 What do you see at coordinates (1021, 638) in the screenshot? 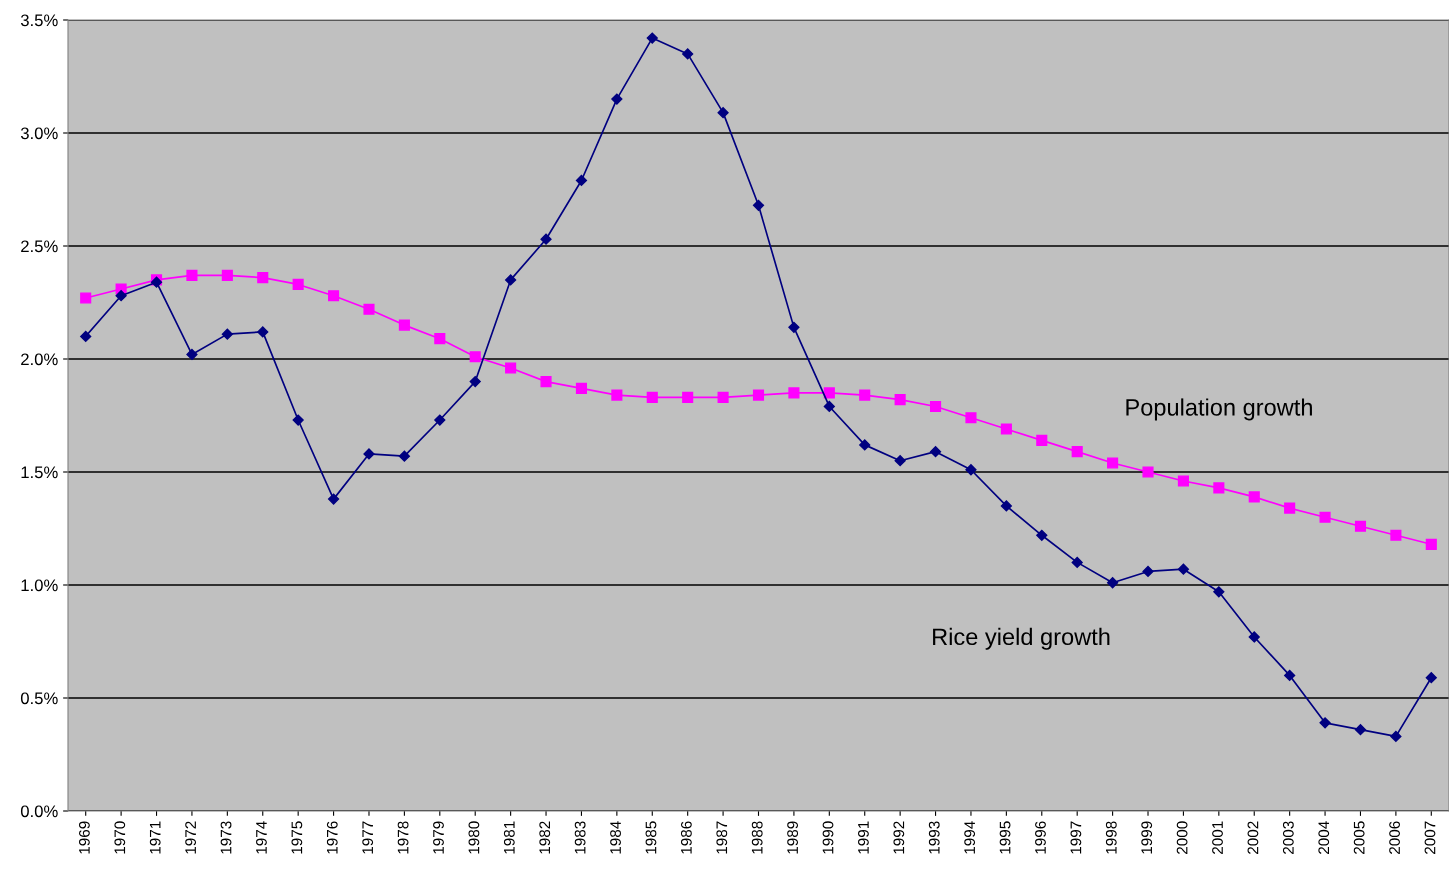
I see `series-label: Rice yield growth` at bounding box center [1021, 638].